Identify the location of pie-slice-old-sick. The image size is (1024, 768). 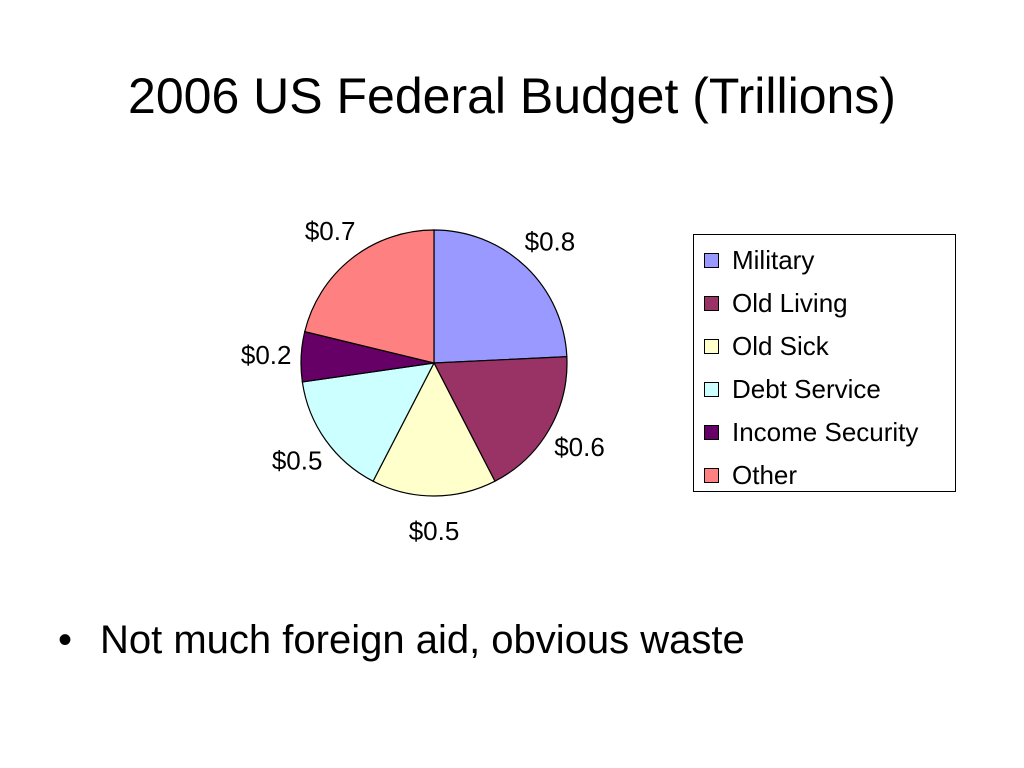
(434, 429).